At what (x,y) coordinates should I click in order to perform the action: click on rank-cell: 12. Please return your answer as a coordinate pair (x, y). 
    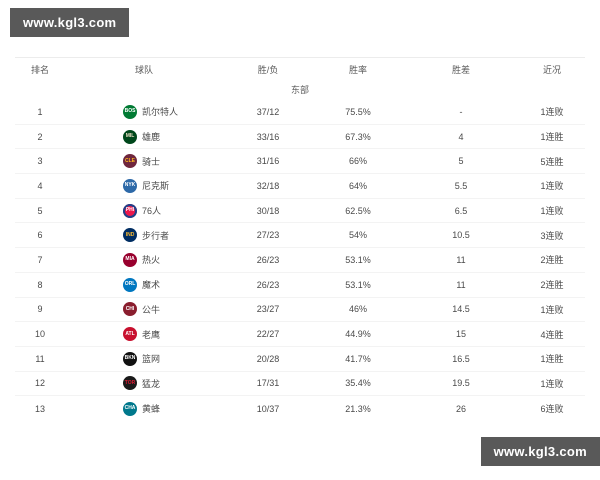
    Looking at the image, I should click on (39, 383).